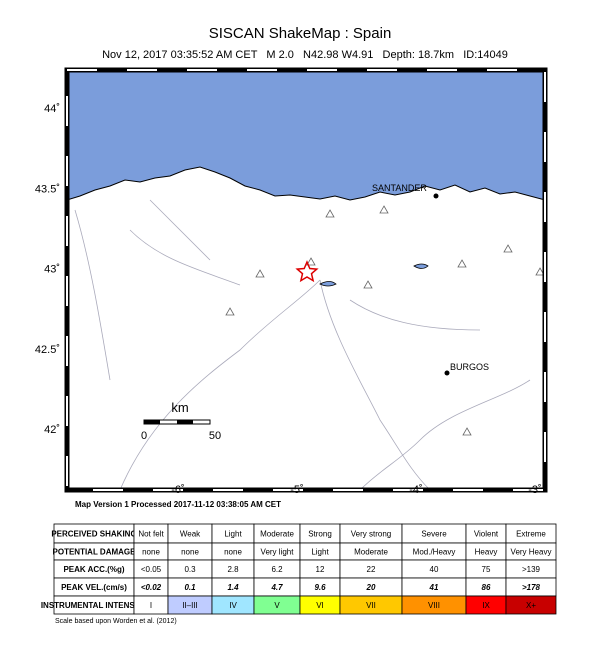 The image size is (595, 656). Describe the element at coordinates (233, 587) in the screenshot. I see `legend-value: 1.4` at that location.